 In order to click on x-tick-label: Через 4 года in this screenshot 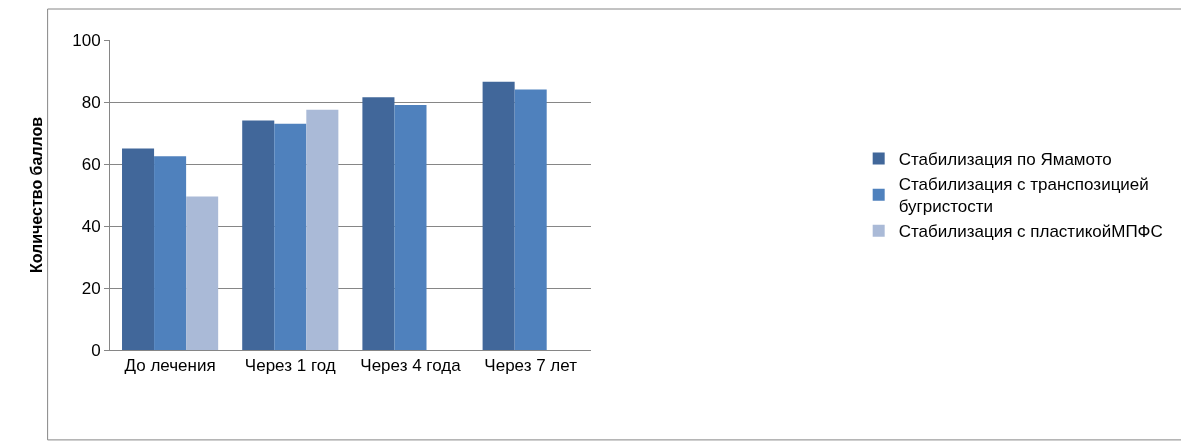, I will do `click(411, 366)`.